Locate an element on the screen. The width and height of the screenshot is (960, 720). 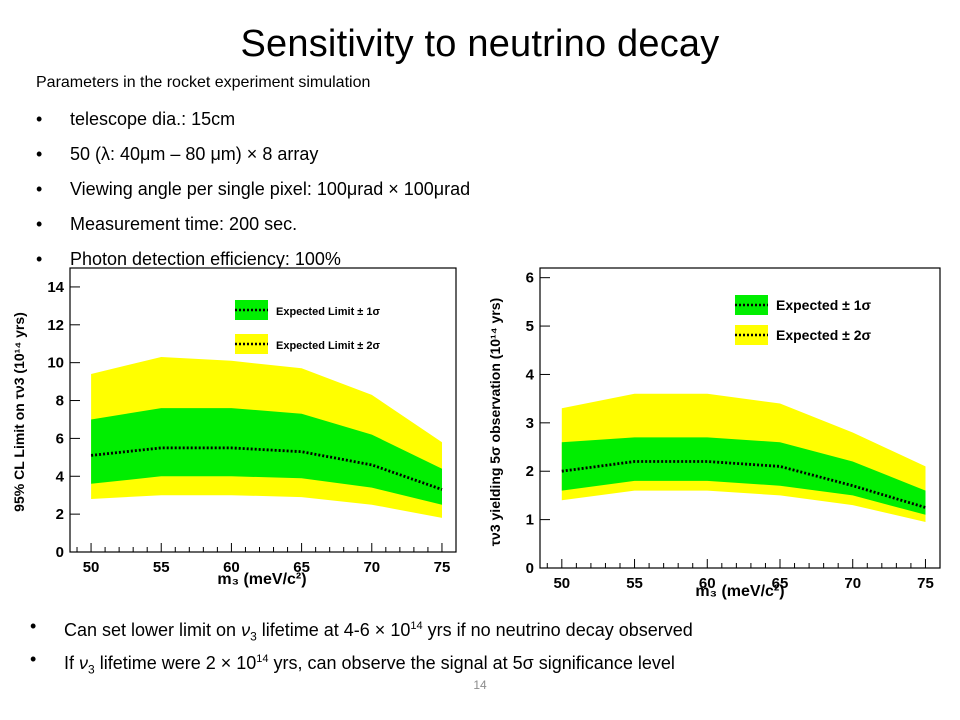
left-x-tick-label: 55 is located at coordinates (161, 567).